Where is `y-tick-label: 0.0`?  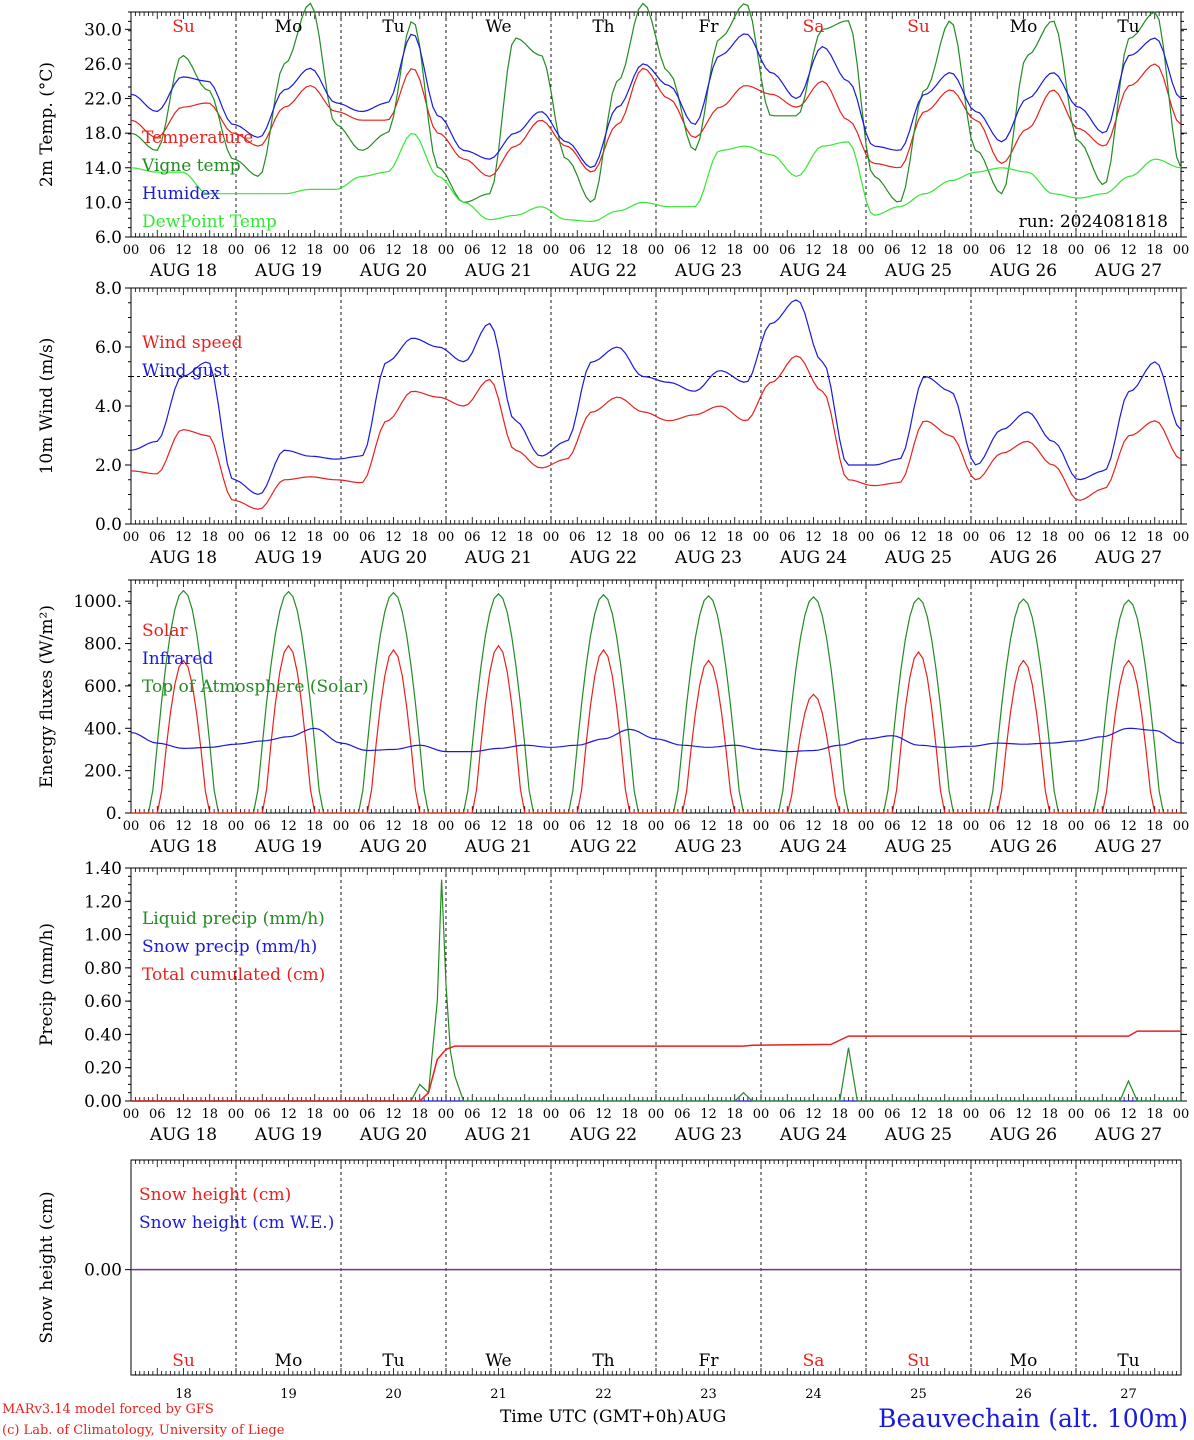
y-tick-label: 0.0 is located at coordinates (108, 525).